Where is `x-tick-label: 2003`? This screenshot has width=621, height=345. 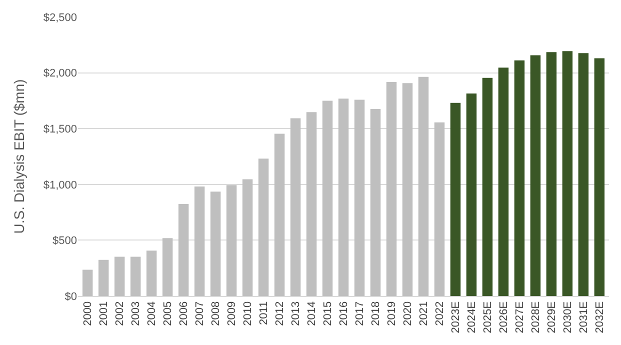
x-tick-label: 2003 is located at coordinates (136, 313).